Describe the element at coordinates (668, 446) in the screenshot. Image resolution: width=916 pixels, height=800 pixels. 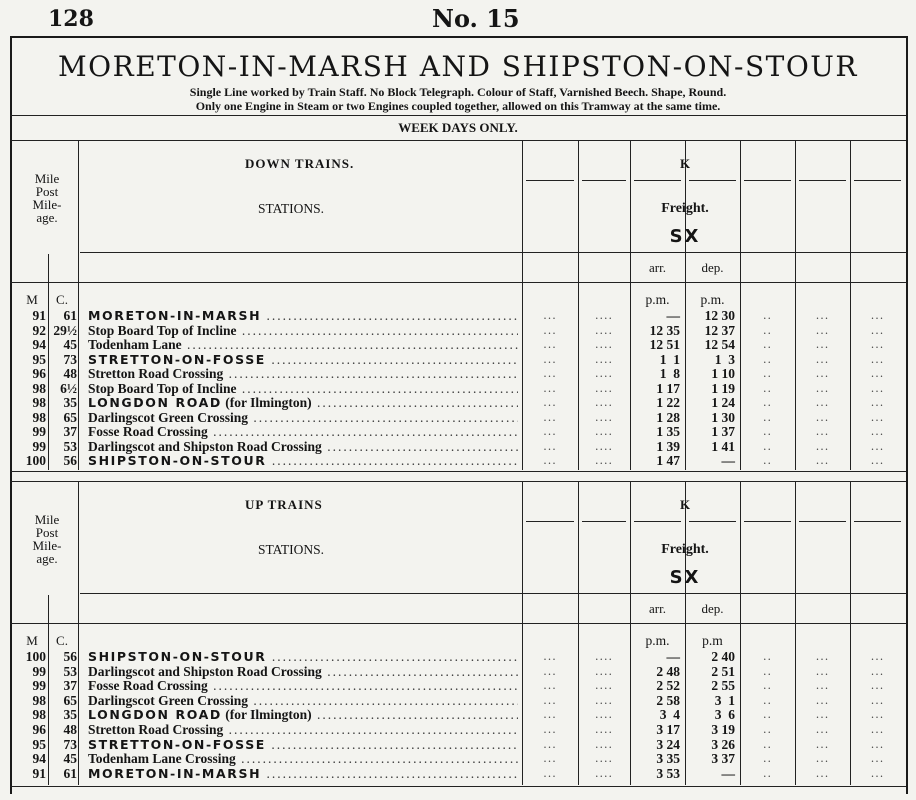
I see `arrival-time: 1 39` at that location.